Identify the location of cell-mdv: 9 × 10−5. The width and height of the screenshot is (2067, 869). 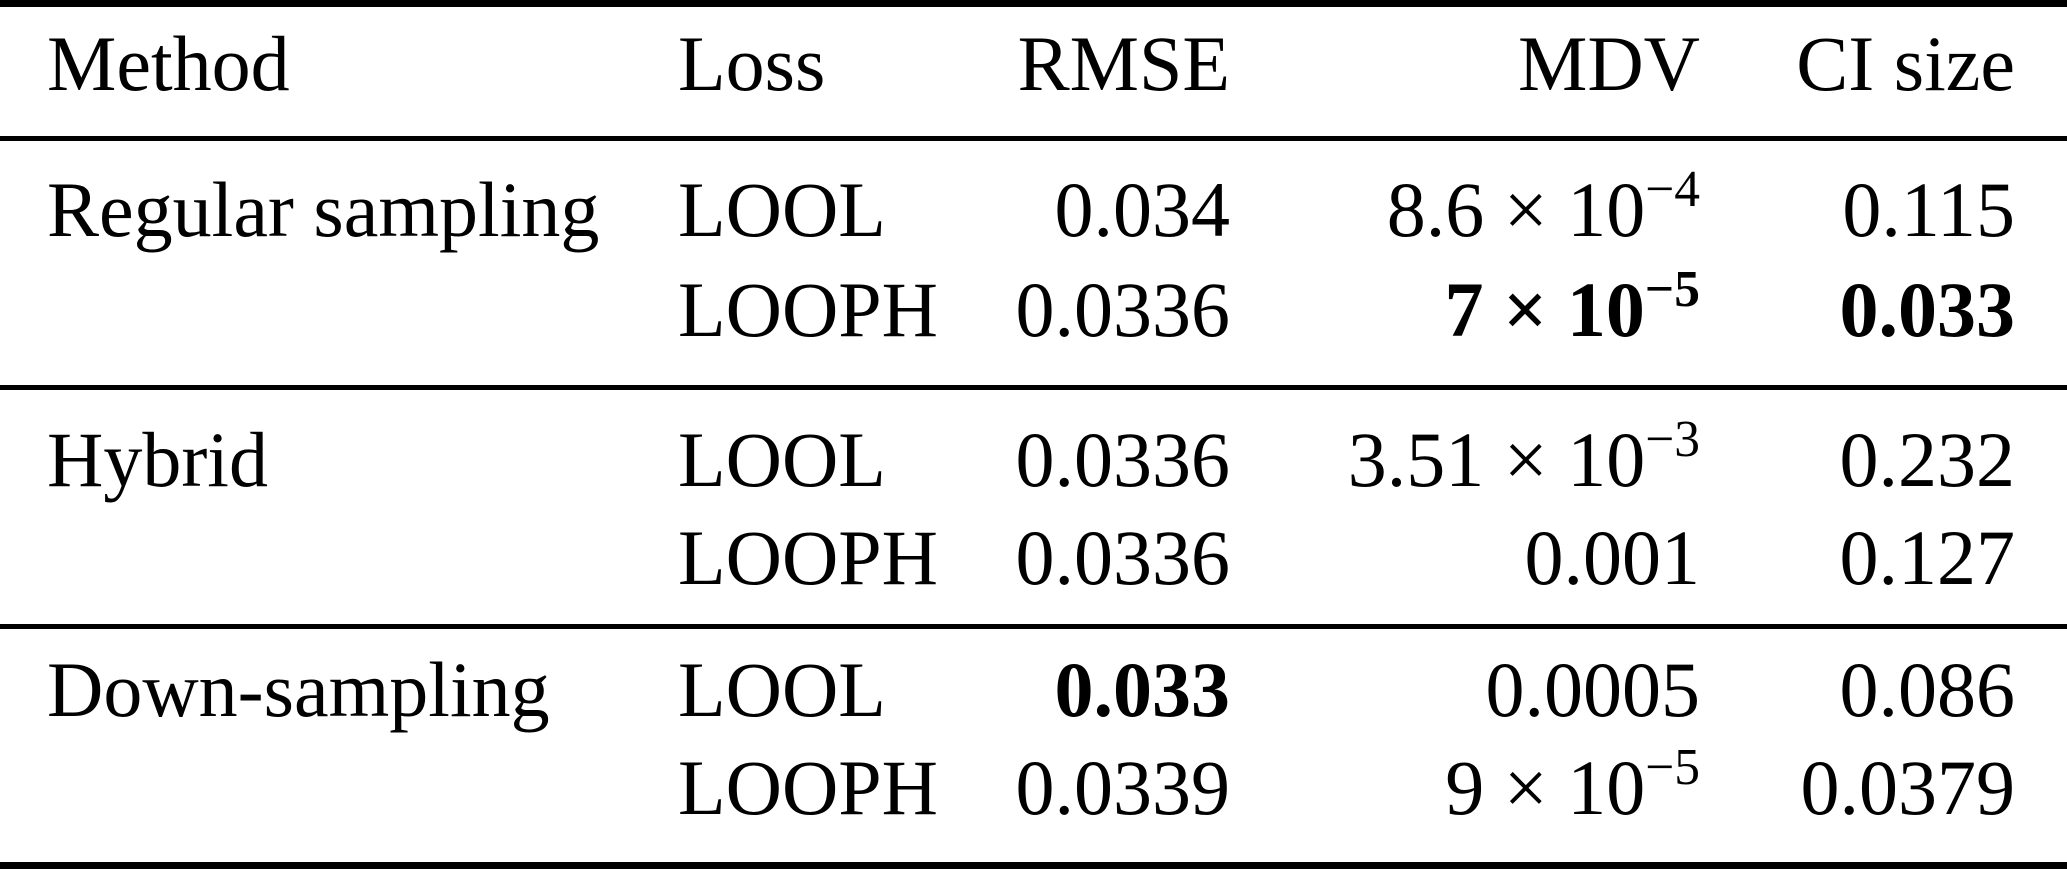
(1500, 784).